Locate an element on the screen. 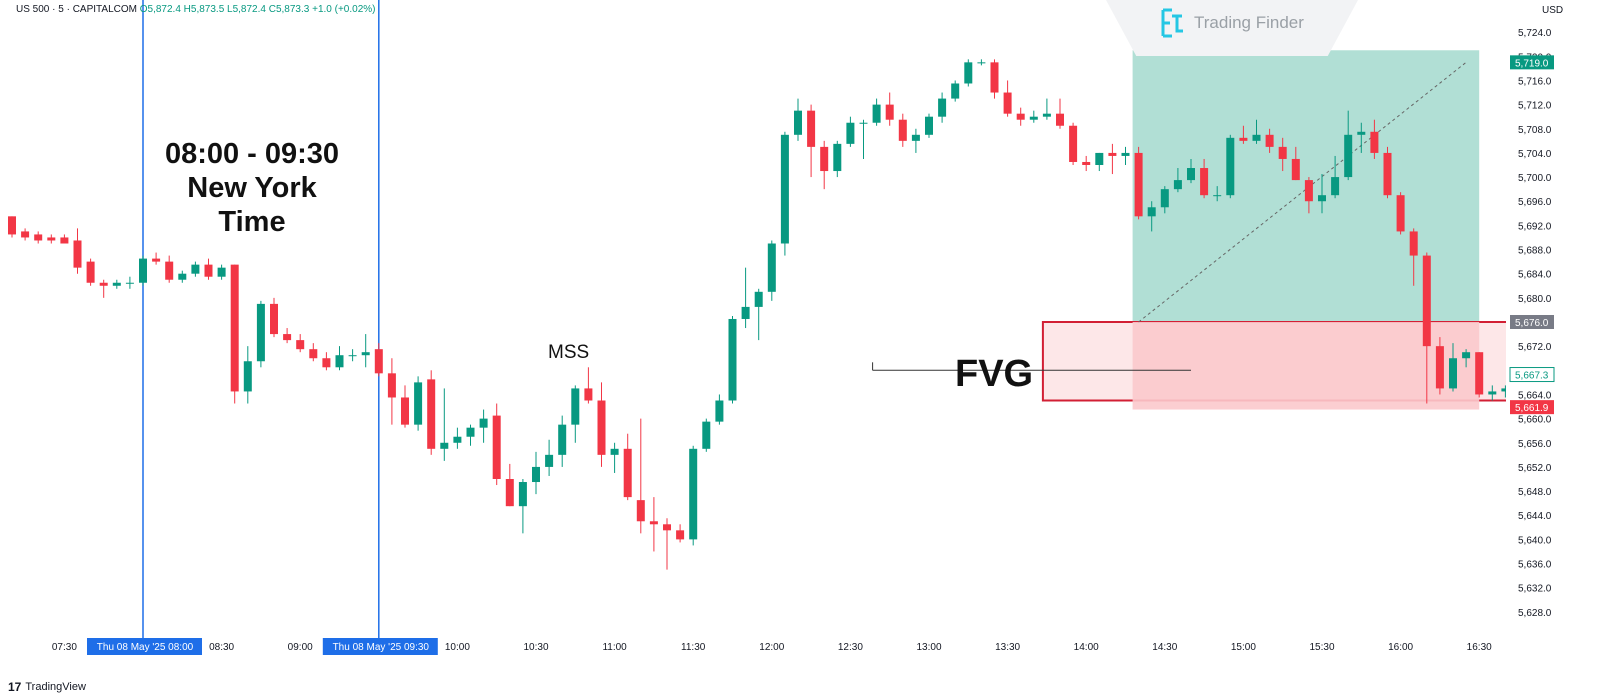 The width and height of the screenshot is (1600, 700). time-tick-label: 12:00 is located at coordinates (771, 647).